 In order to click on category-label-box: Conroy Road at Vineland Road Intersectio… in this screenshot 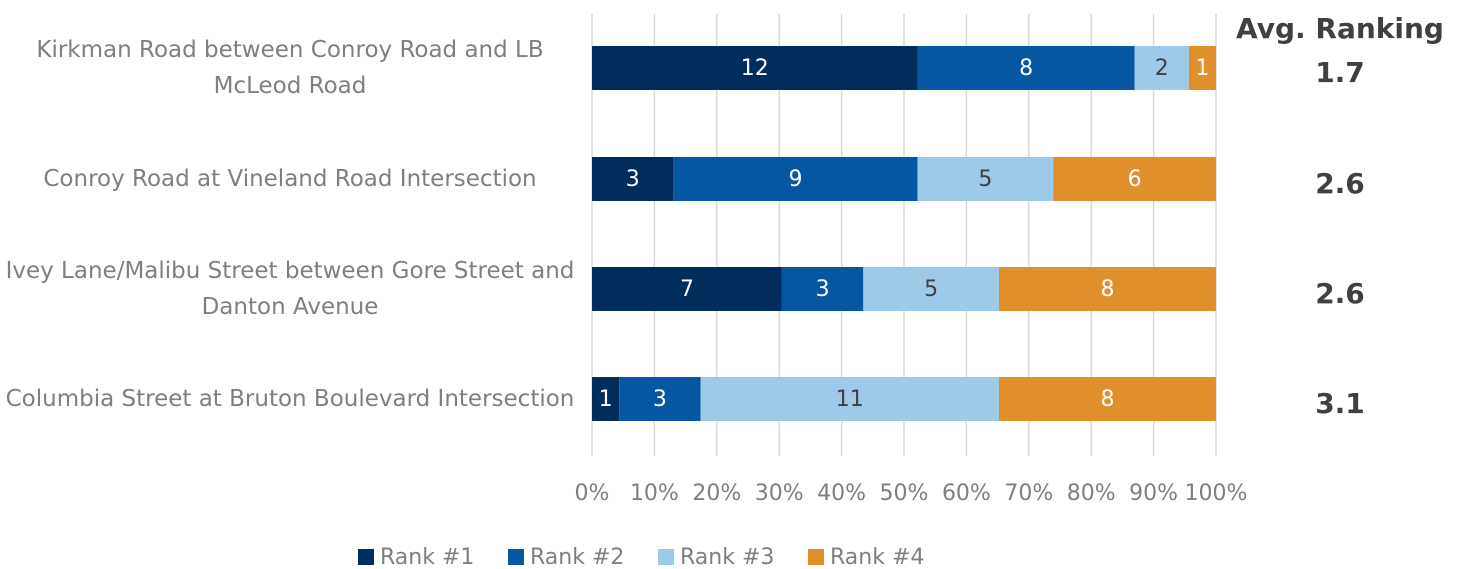, I will do `click(290, 179)`.